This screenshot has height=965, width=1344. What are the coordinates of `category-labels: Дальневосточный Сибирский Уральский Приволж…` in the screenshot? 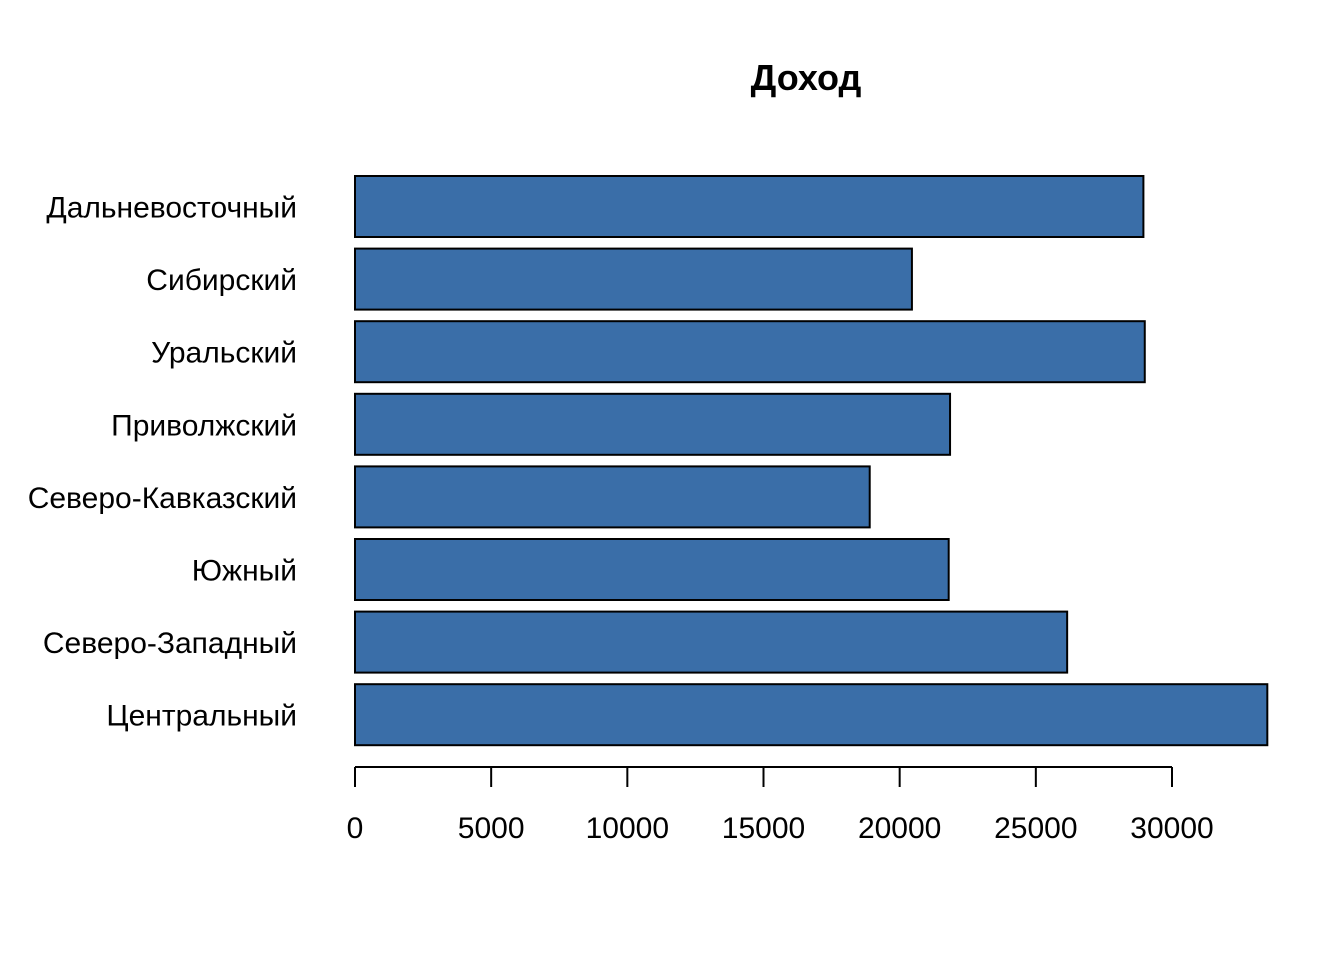 It's located at (162, 462).